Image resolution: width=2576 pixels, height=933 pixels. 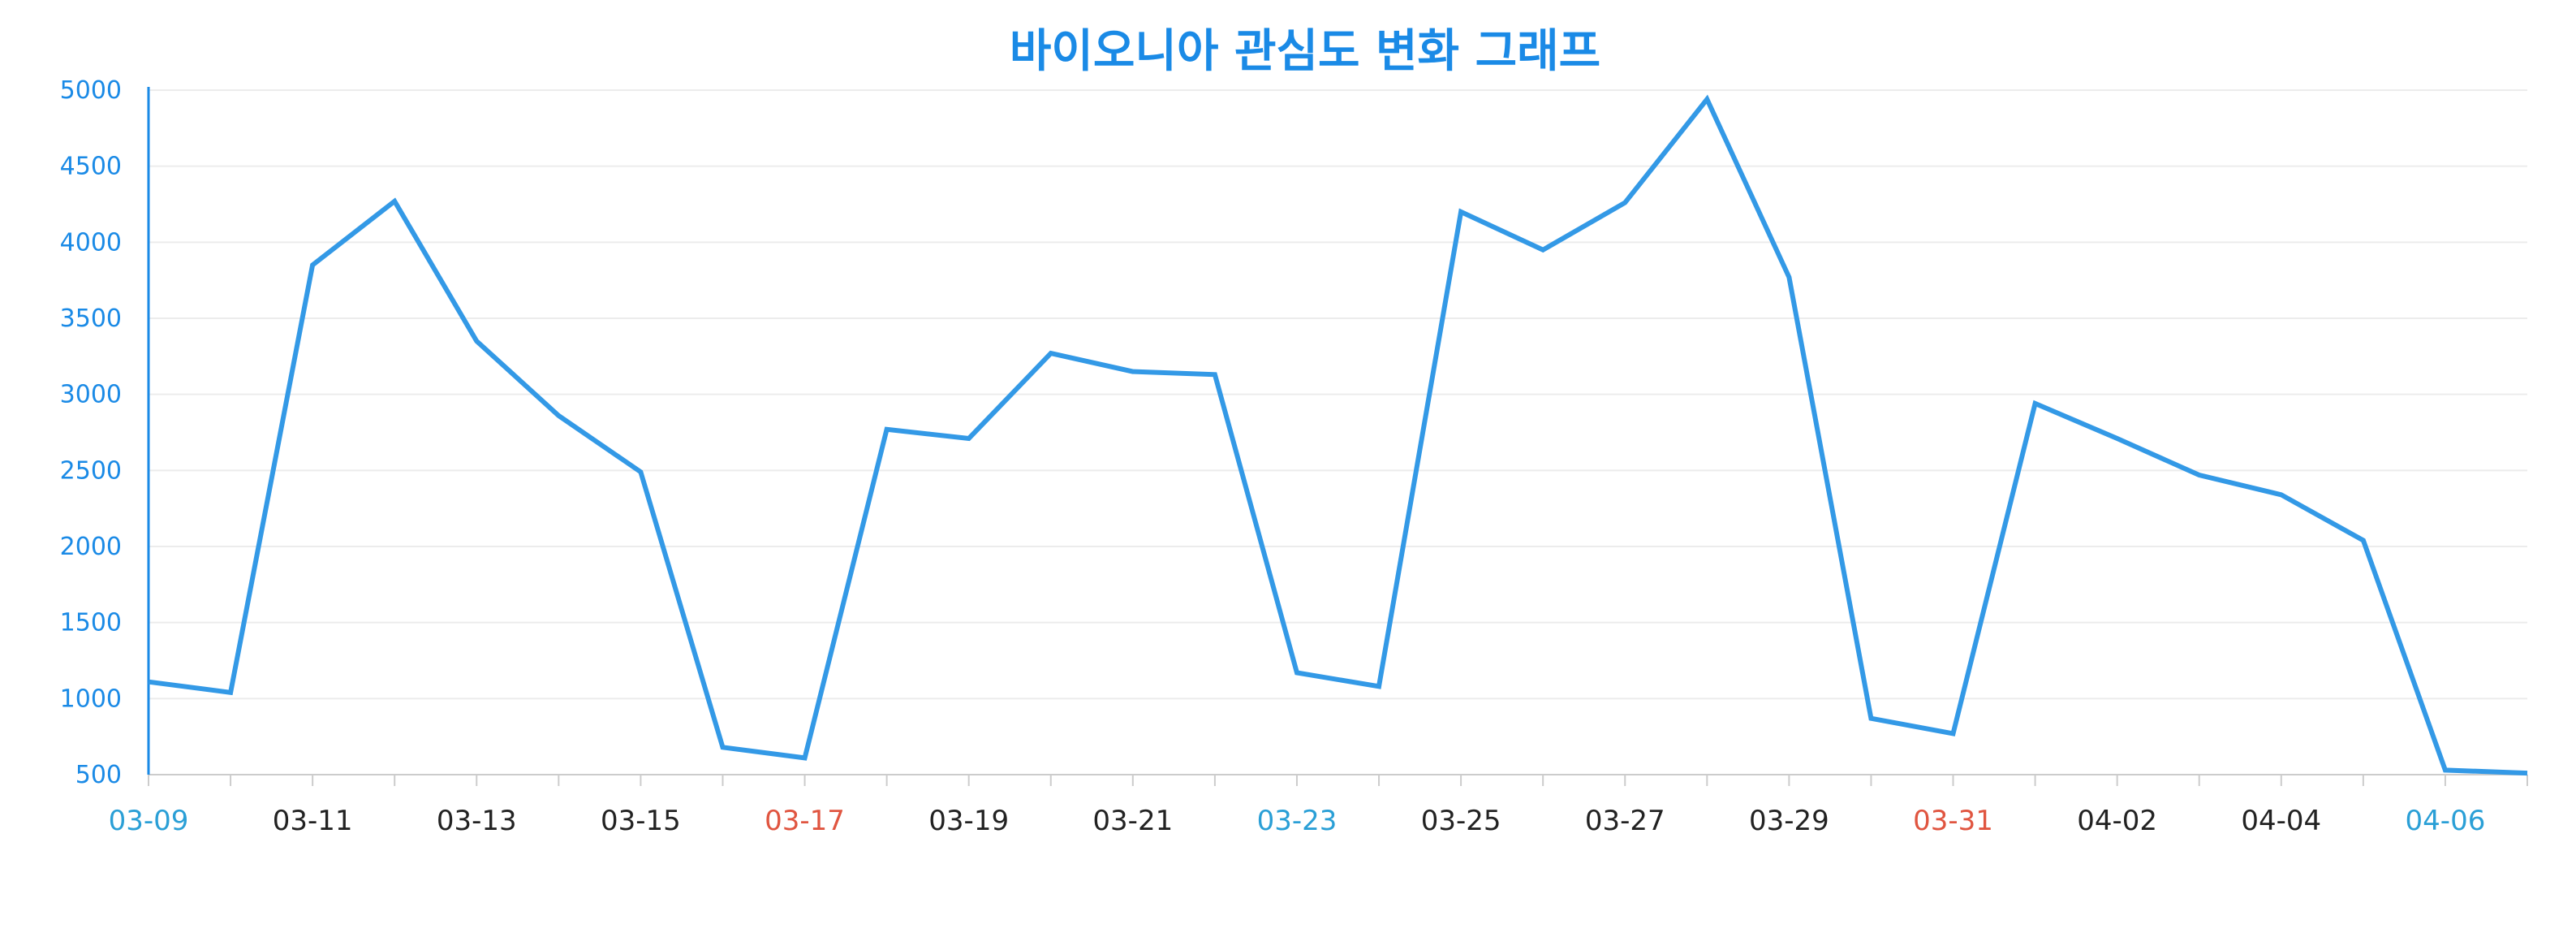 What do you see at coordinates (91, 470) in the screenshot?
I see `y-tick-label: 2500` at bounding box center [91, 470].